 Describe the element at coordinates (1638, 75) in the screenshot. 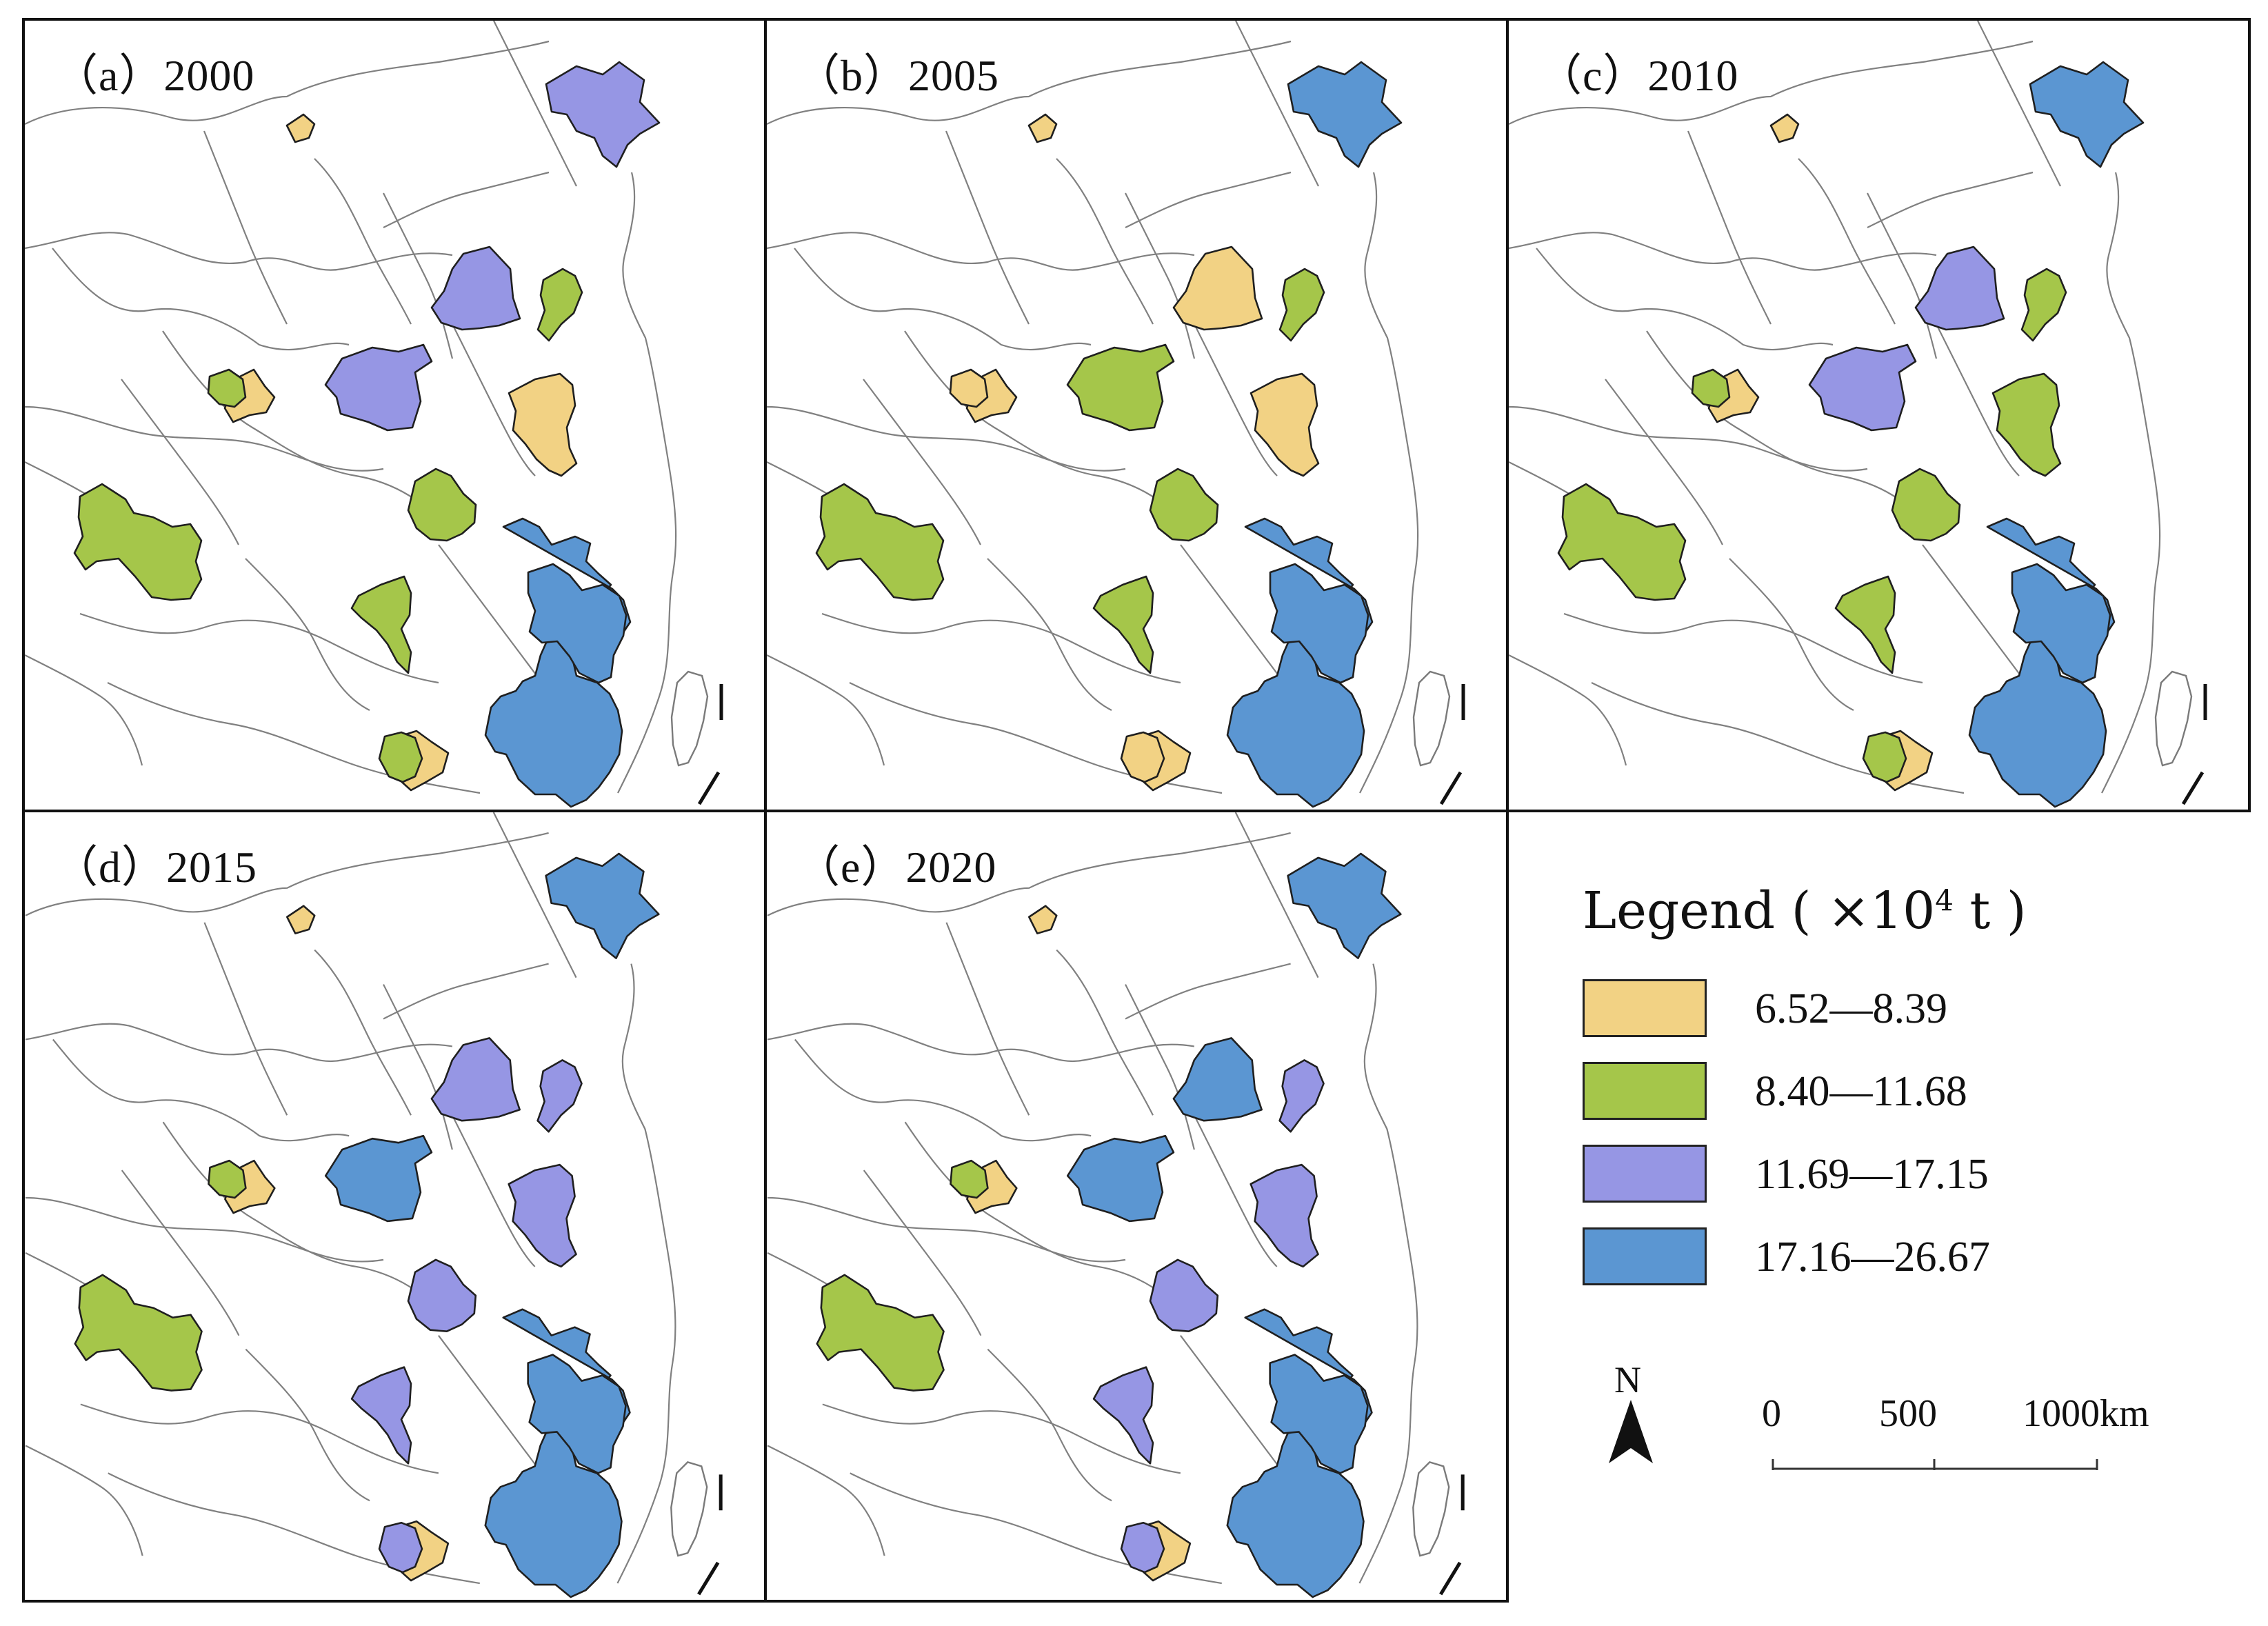

I see `panel-label: （c）2010` at that location.